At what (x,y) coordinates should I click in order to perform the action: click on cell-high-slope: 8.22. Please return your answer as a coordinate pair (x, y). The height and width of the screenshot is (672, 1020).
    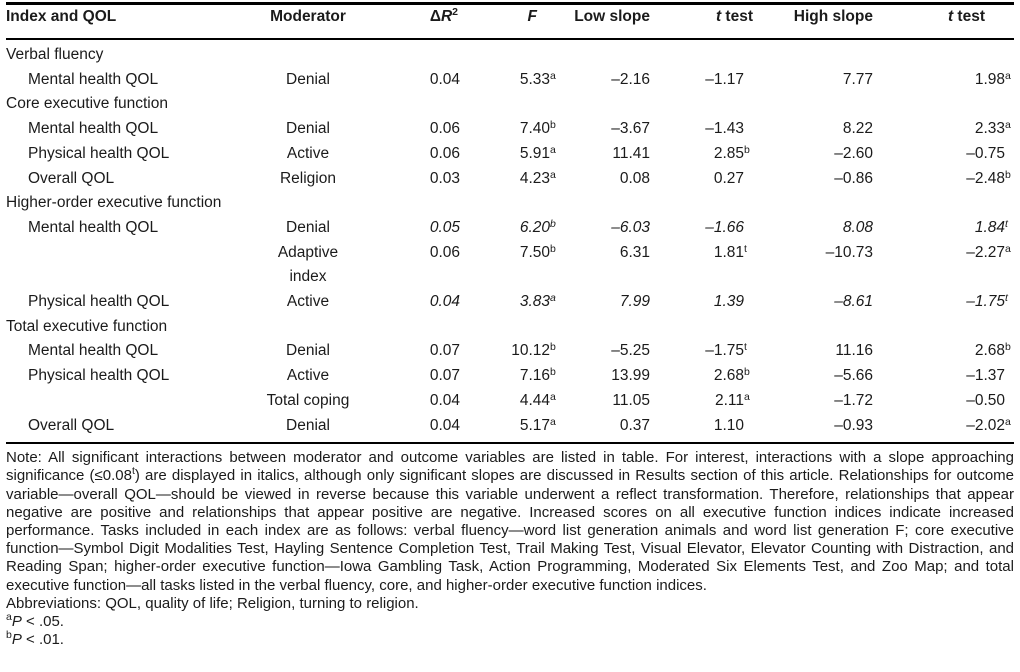
    Looking at the image, I should click on (857, 129).